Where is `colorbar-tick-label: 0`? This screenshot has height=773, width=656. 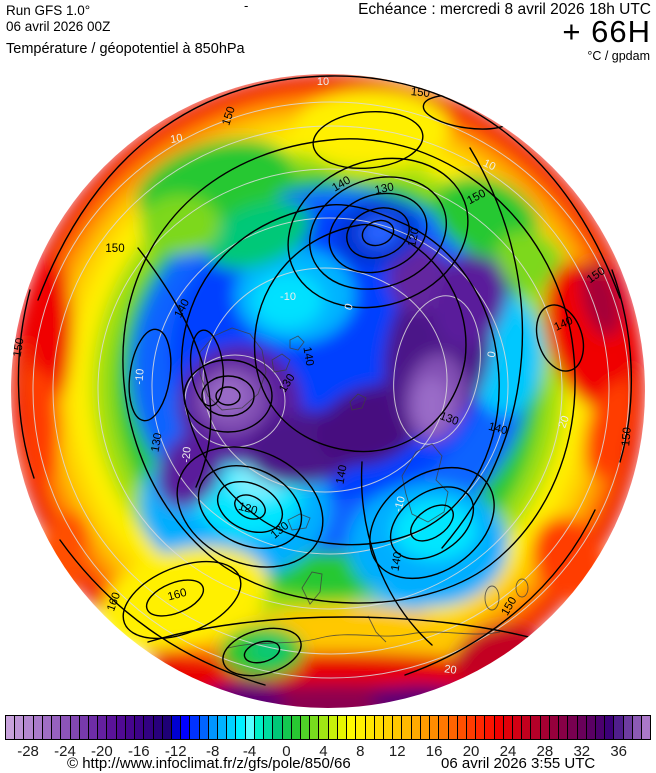
colorbar-tick-label: 0 is located at coordinates (286, 751).